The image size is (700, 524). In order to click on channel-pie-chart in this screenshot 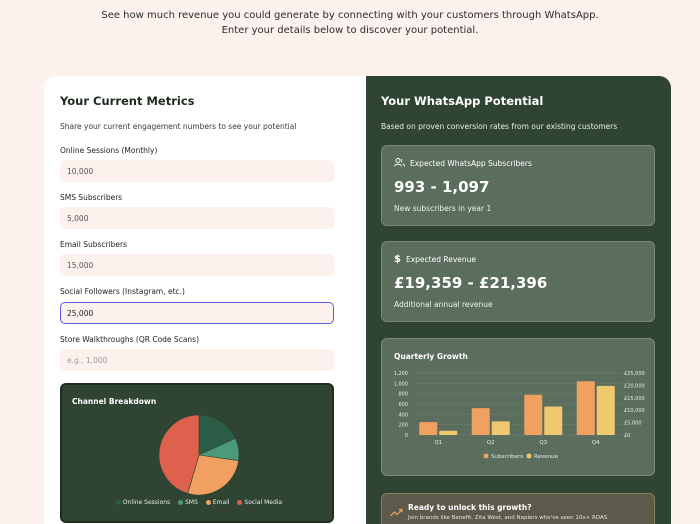, I will do `click(199, 455)`.